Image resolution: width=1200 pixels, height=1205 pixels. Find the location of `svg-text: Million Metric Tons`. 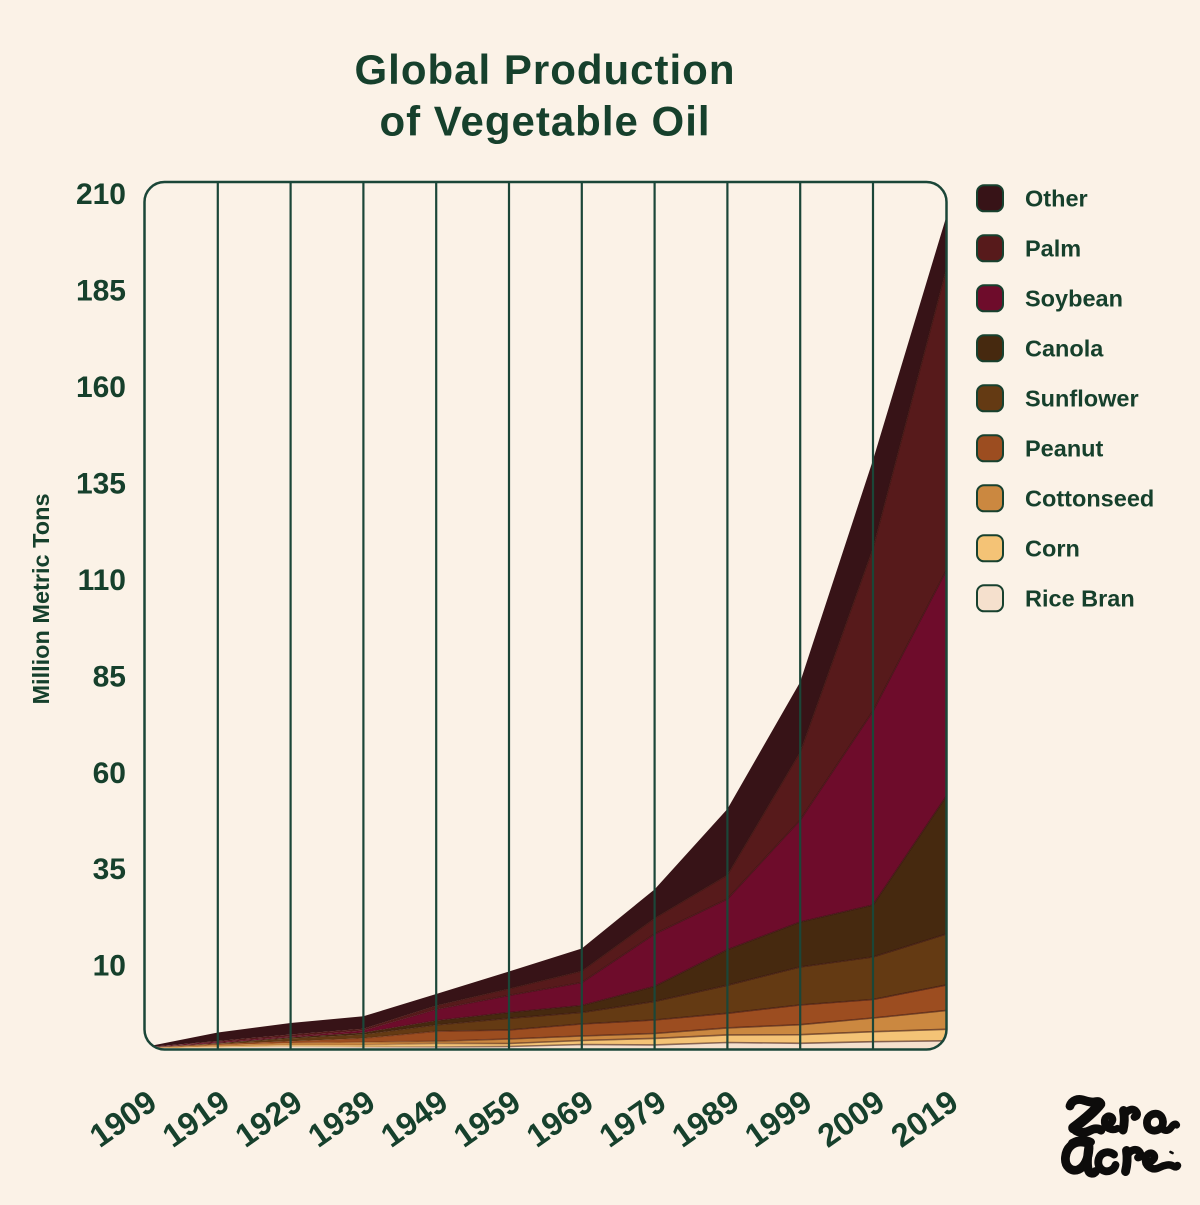

svg-text: Million Metric Tons is located at coordinates (41, 598).